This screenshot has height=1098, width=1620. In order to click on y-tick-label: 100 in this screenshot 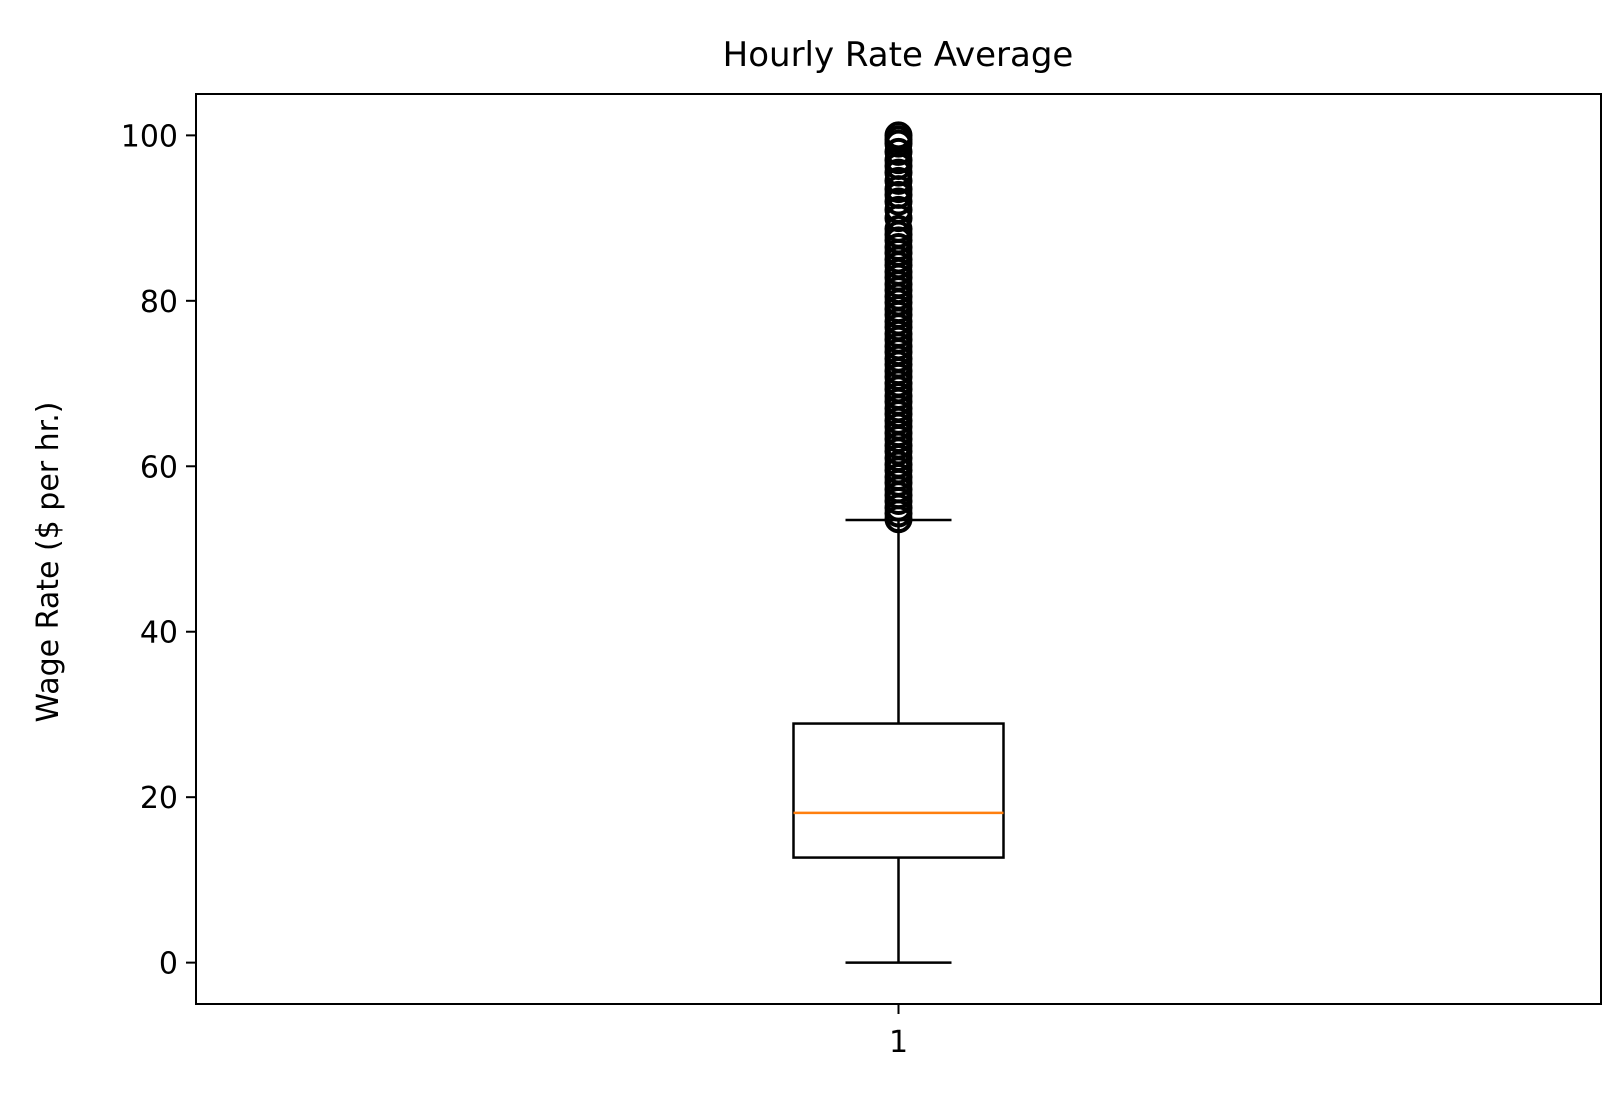, I will do `click(149, 136)`.